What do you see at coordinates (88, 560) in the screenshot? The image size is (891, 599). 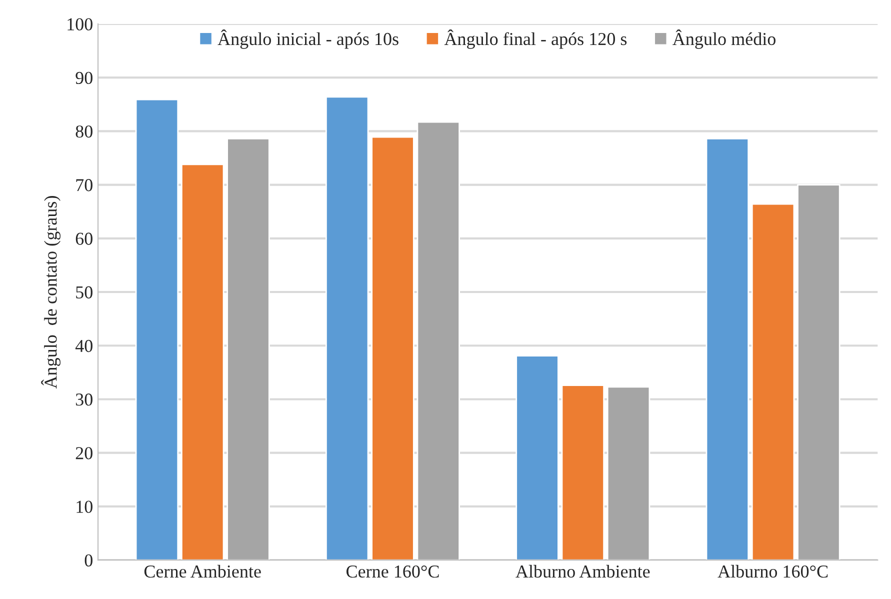 I see `y-tick-label: 0` at bounding box center [88, 560].